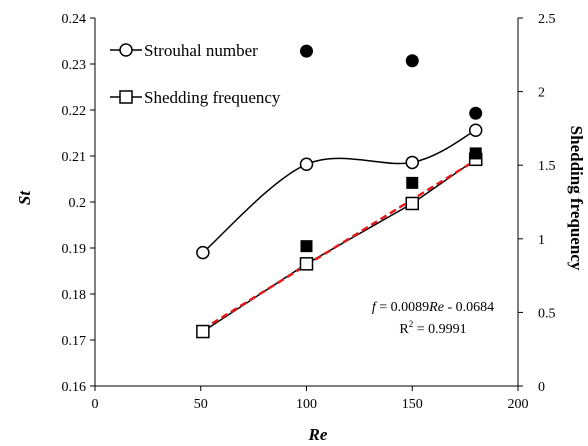  Describe the element at coordinates (74, 295) in the screenshot. I see `y-left-tick-label: 0.18` at that location.